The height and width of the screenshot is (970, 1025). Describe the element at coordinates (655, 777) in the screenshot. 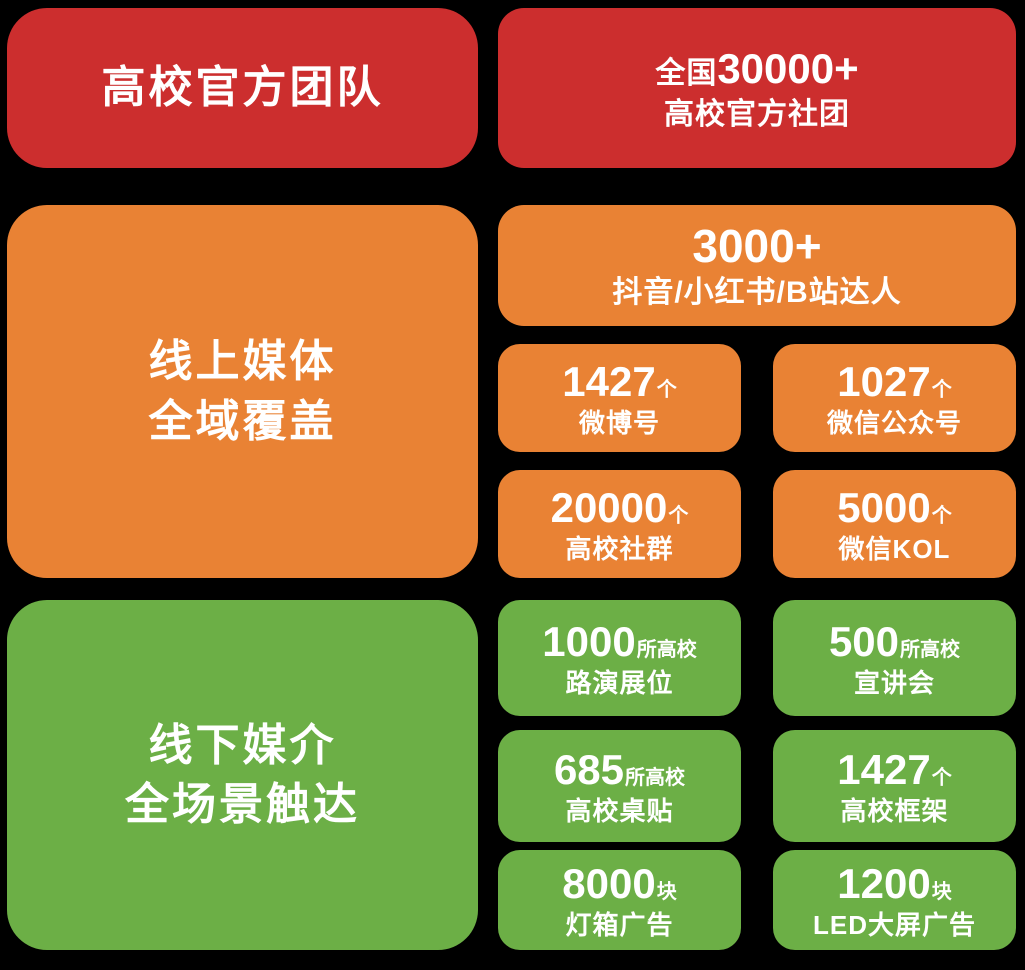

I see `stat-unit-desk-stickers: 所高校` at that location.